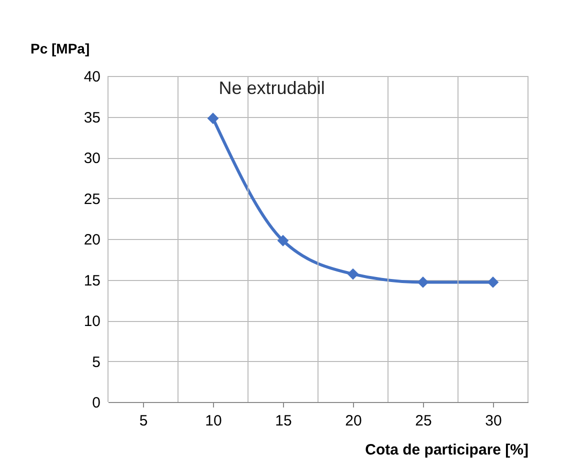  What do you see at coordinates (92, 321) in the screenshot?
I see `y-tick-label: 10` at bounding box center [92, 321].